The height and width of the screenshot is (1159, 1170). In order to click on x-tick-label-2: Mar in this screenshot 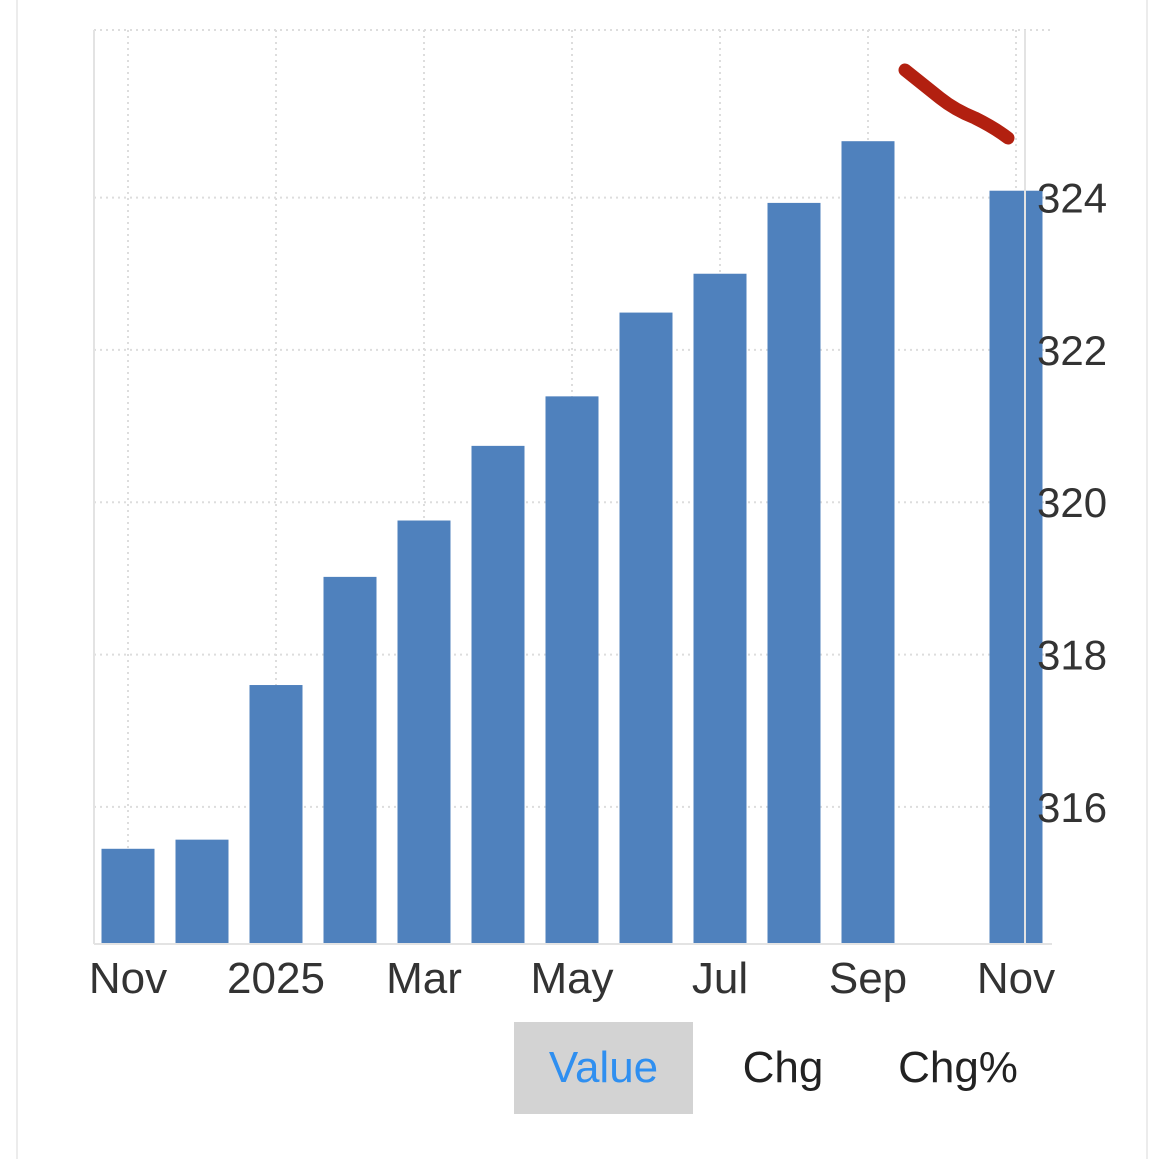, I will do `click(424, 978)`.